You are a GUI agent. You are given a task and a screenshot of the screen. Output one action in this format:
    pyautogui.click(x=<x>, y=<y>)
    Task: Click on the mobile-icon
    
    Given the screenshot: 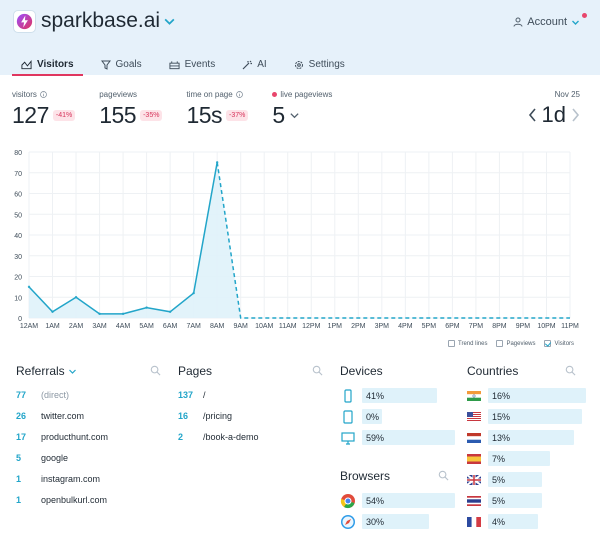 What is the action you would take?
    pyautogui.click(x=348, y=395)
    